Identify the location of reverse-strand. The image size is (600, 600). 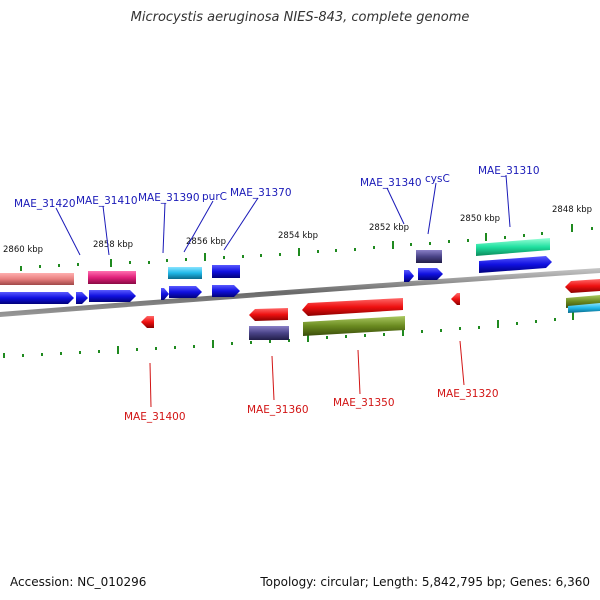
(370, 309).